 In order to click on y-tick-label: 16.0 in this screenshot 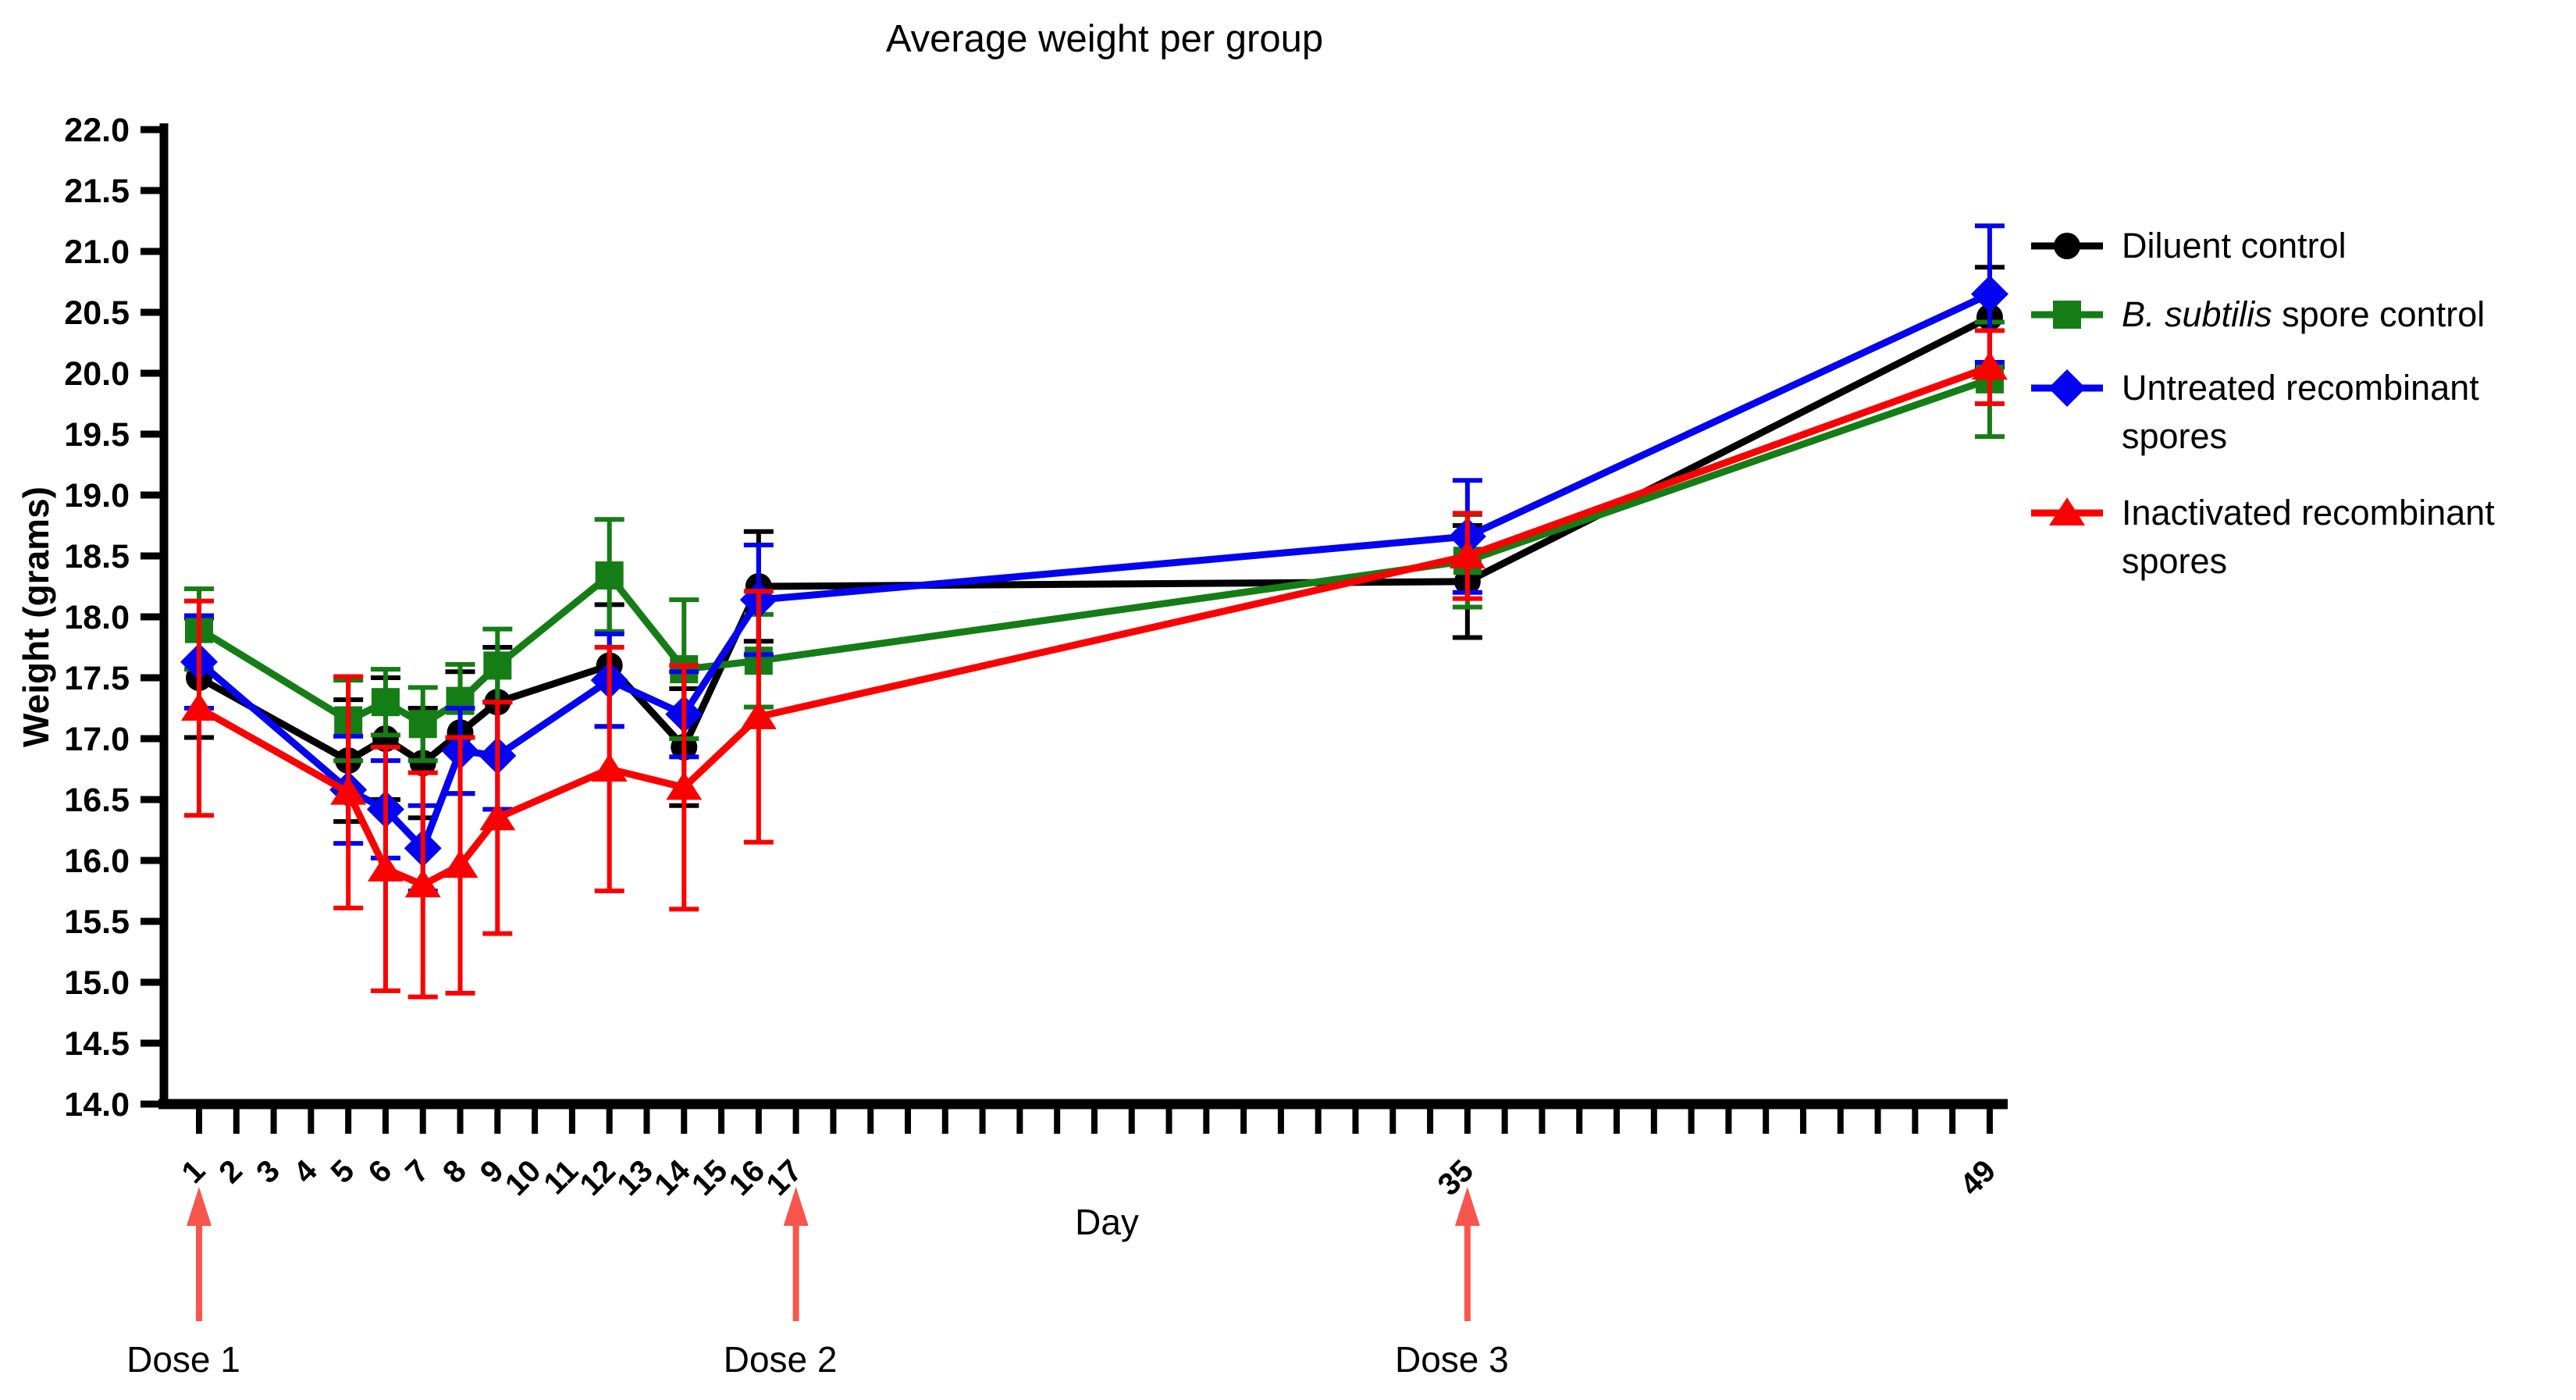, I will do `click(97, 861)`.